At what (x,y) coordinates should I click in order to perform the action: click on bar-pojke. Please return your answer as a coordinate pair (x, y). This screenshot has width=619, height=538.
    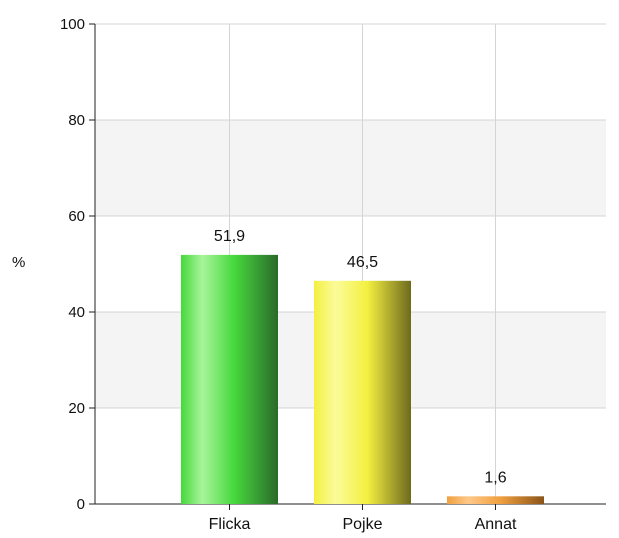
    Looking at the image, I should click on (362, 392).